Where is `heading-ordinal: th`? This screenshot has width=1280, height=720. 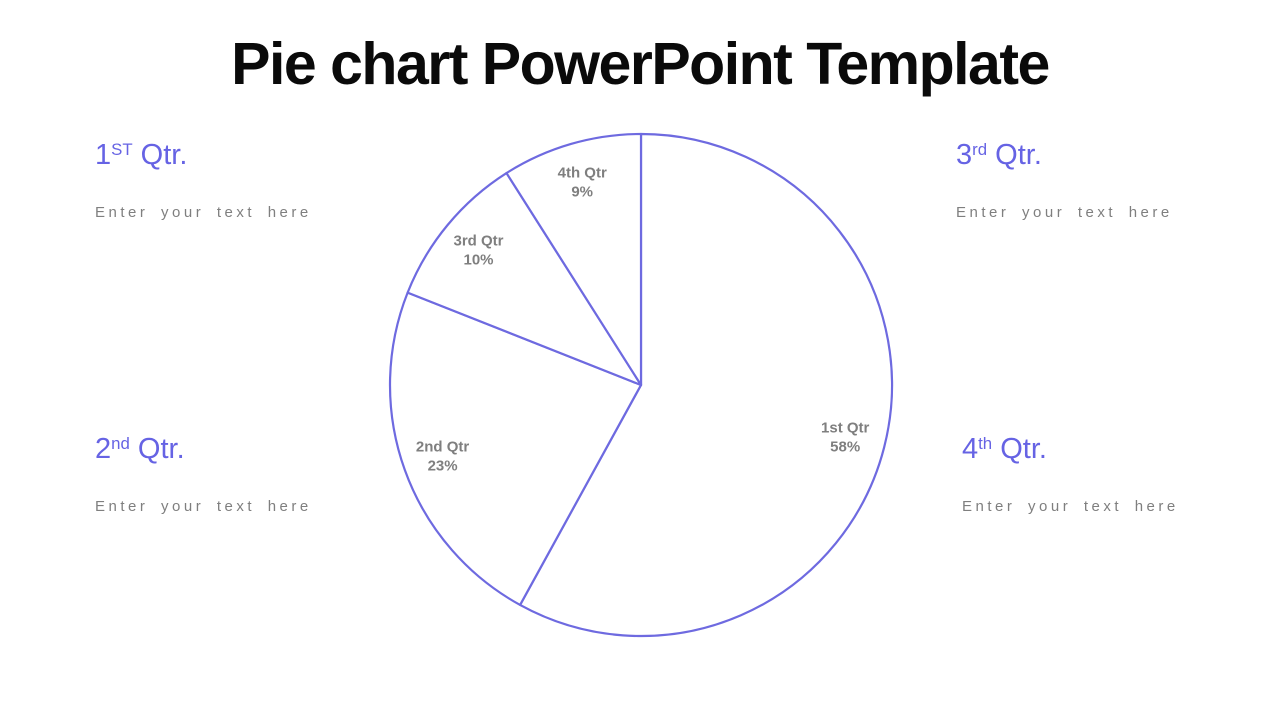
heading-ordinal: th is located at coordinates (985, 444).